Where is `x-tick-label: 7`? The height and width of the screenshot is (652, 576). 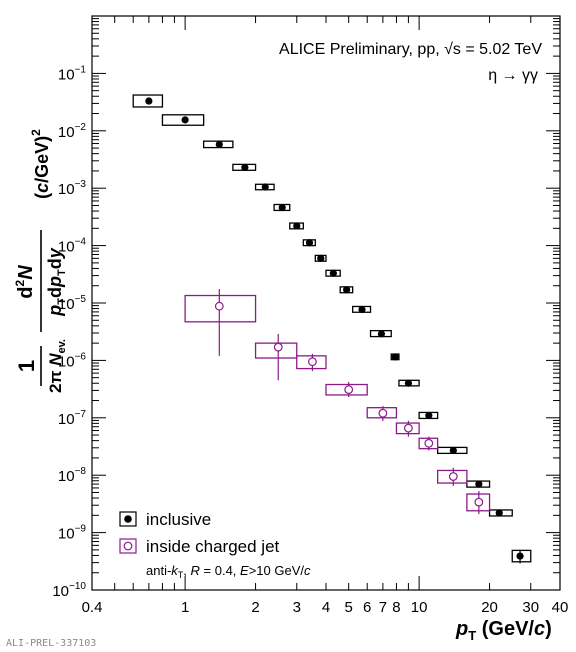
x-tick-label: 7 is located at coordinates (383, 607).